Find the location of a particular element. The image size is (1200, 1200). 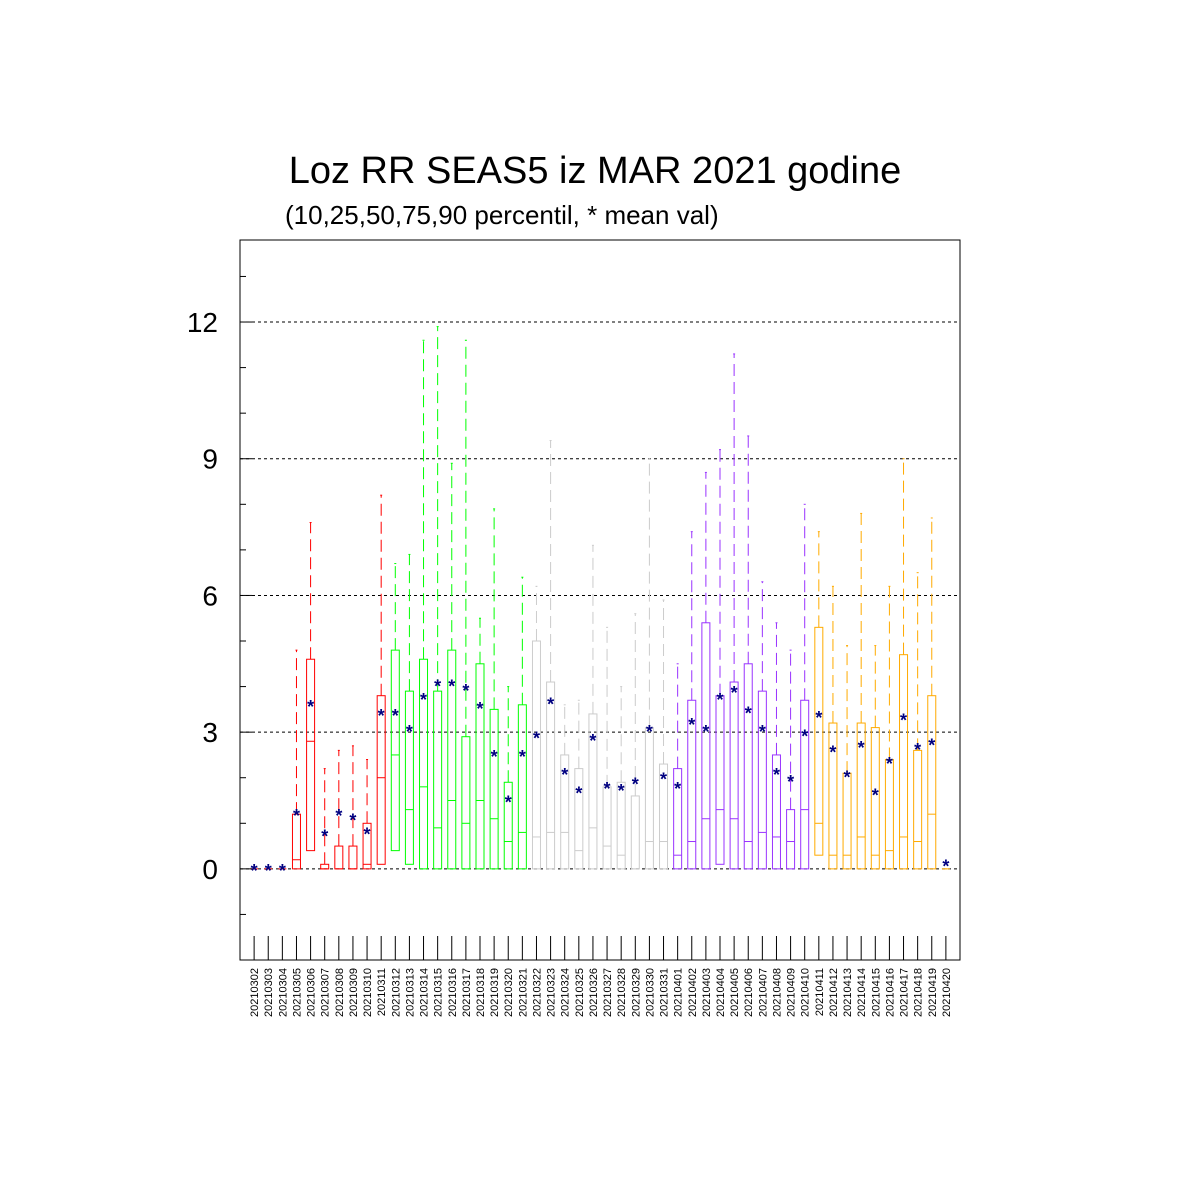

box-20210327: * is located at coordinates (607, 748).